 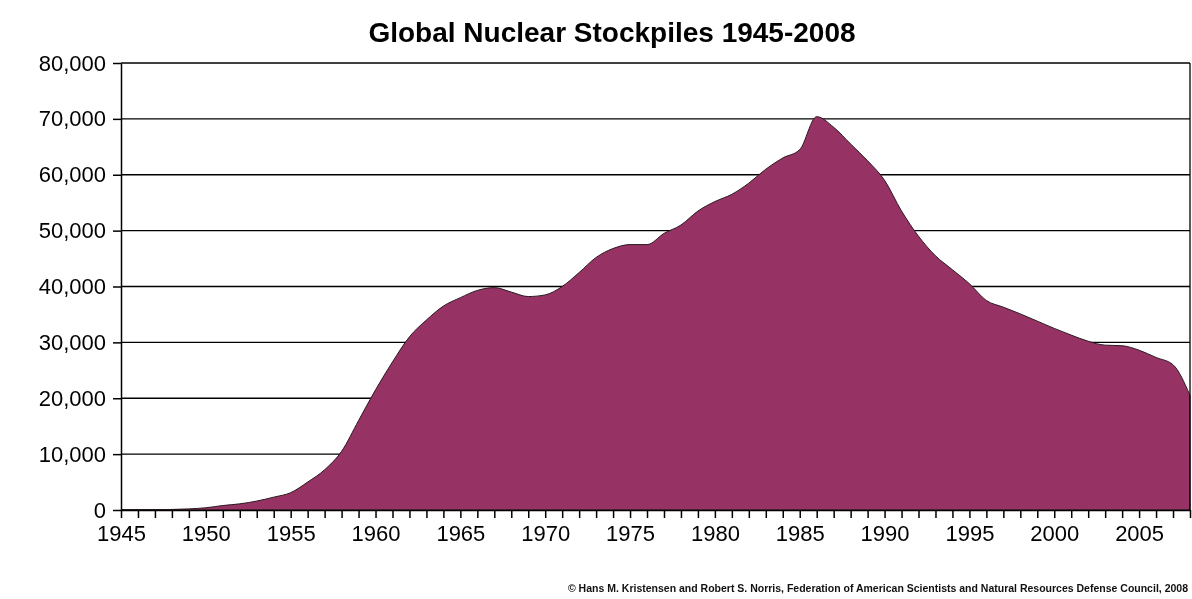 What do you see at coordinates (715, 533) in the screenshot?
I see `x-tick-label: 1980` at bounding box center [715, 533].